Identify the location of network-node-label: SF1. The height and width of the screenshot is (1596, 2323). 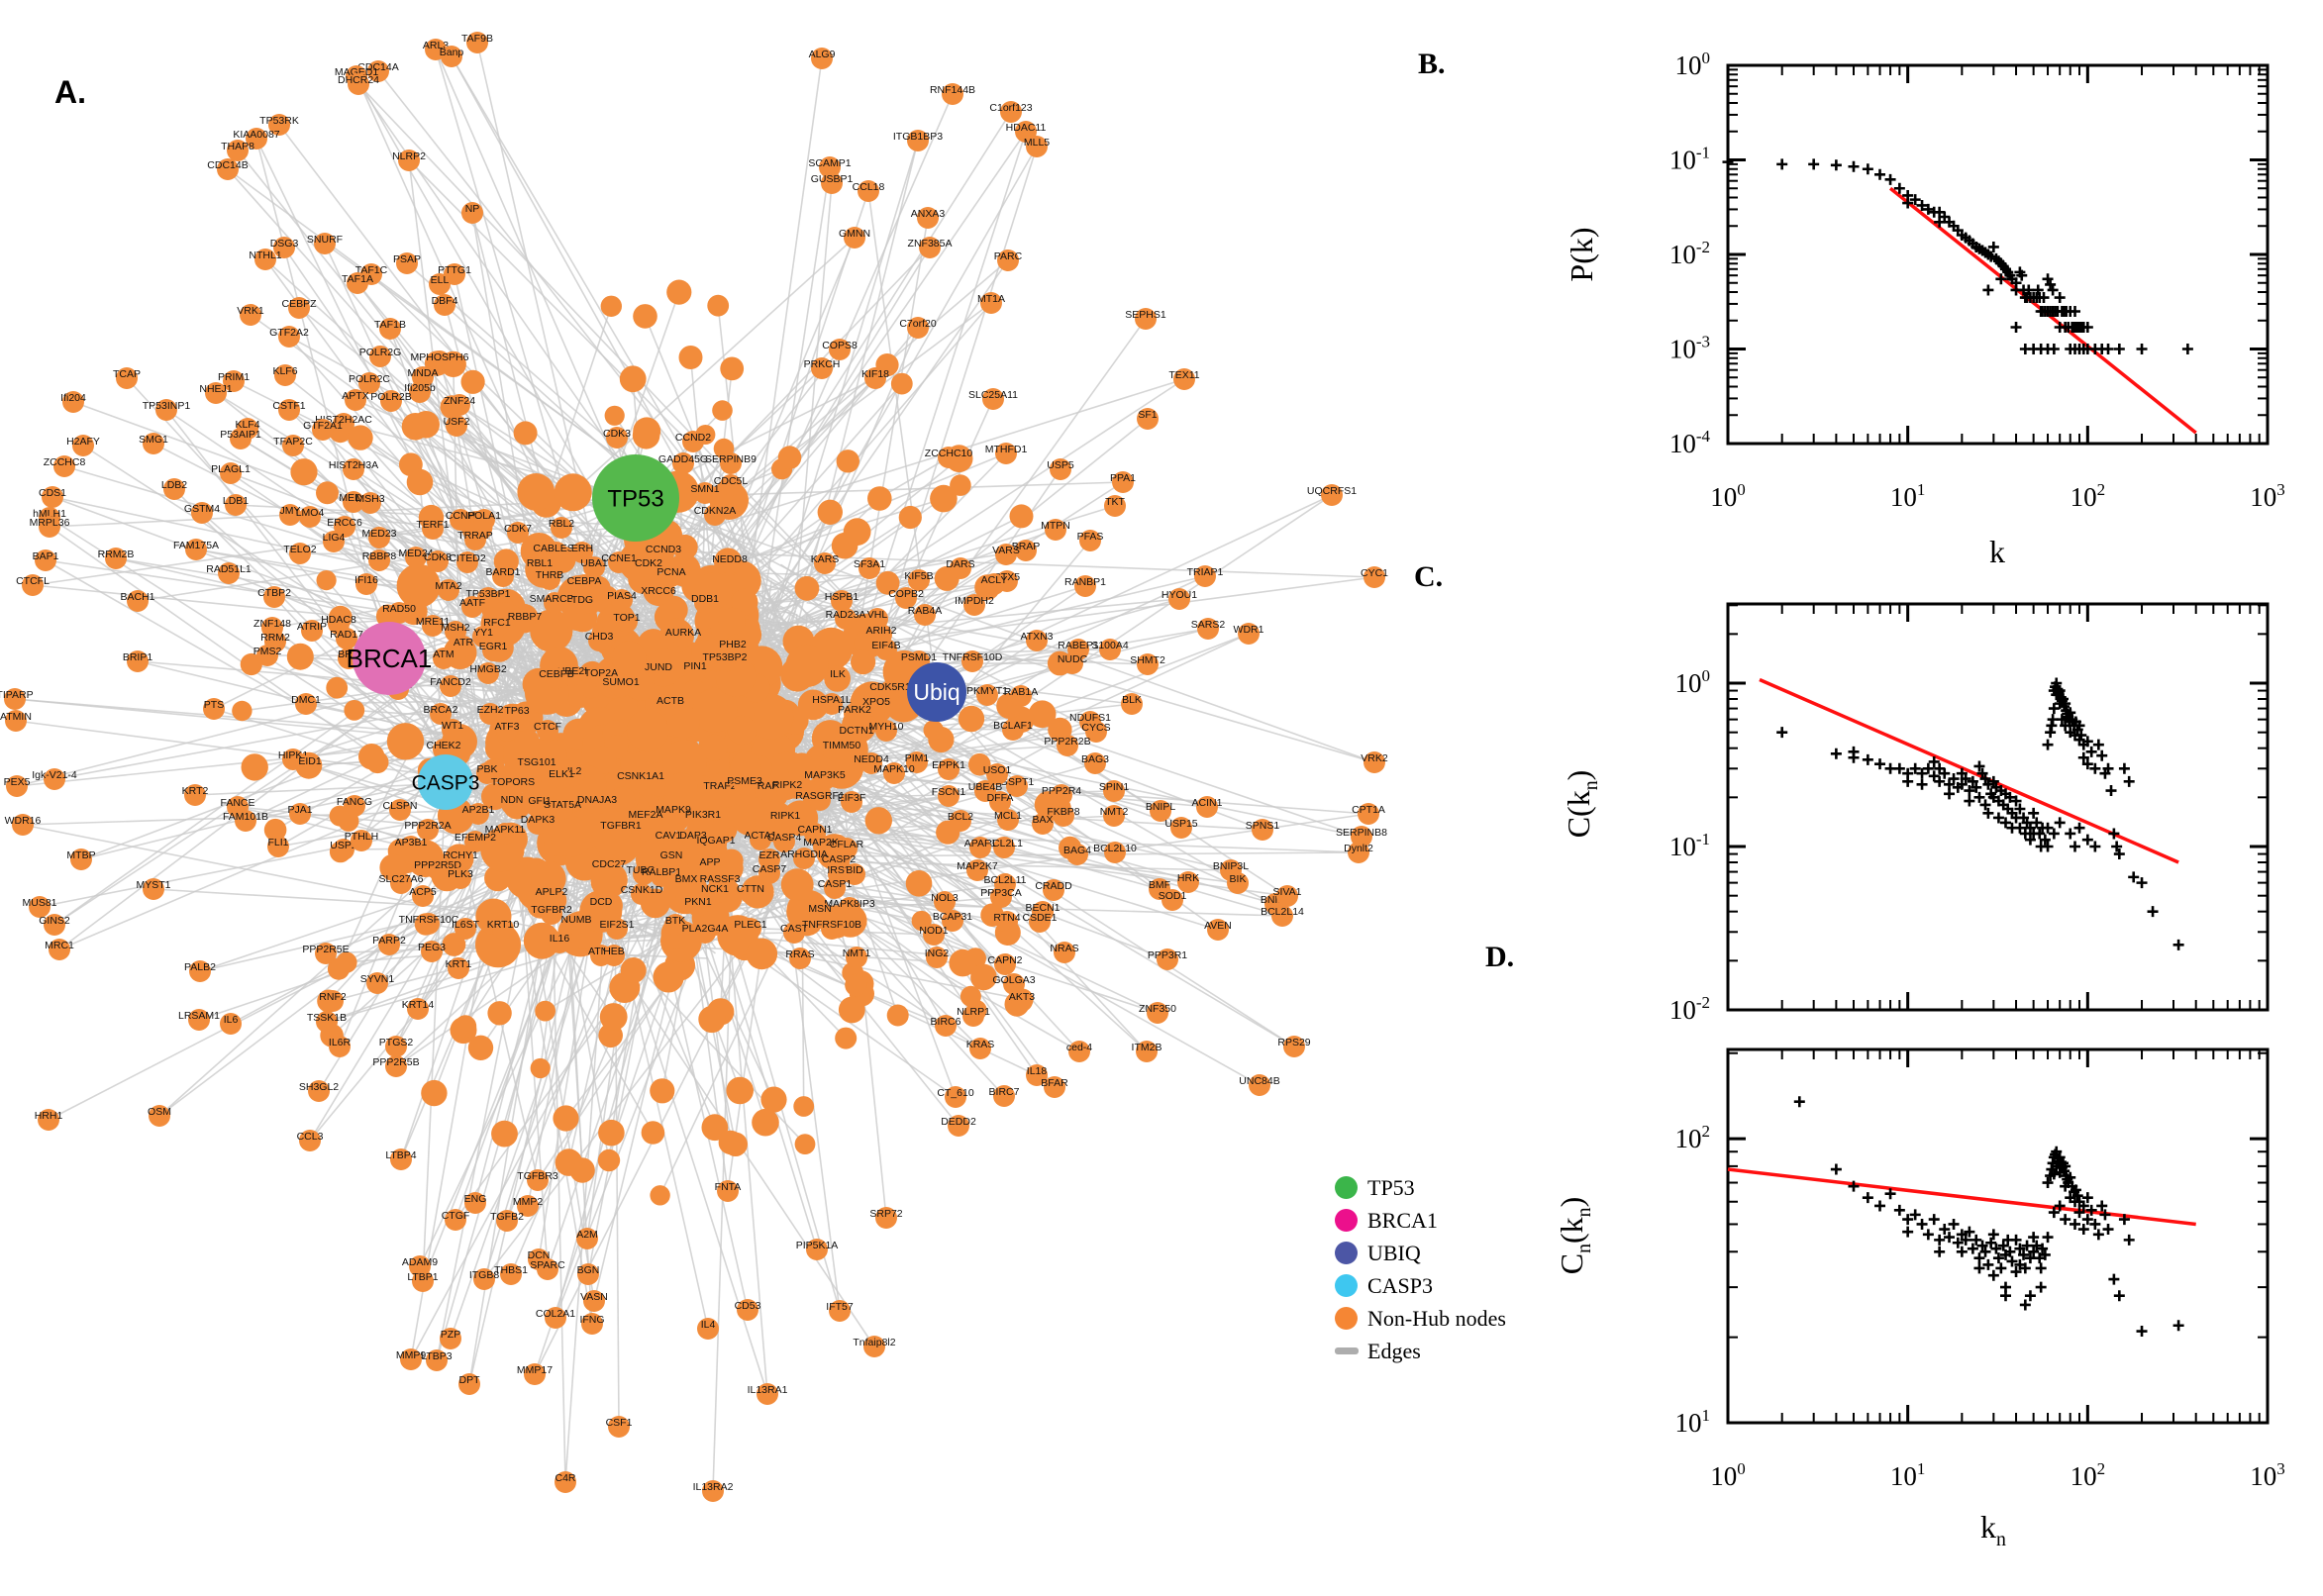
(1147, 415).